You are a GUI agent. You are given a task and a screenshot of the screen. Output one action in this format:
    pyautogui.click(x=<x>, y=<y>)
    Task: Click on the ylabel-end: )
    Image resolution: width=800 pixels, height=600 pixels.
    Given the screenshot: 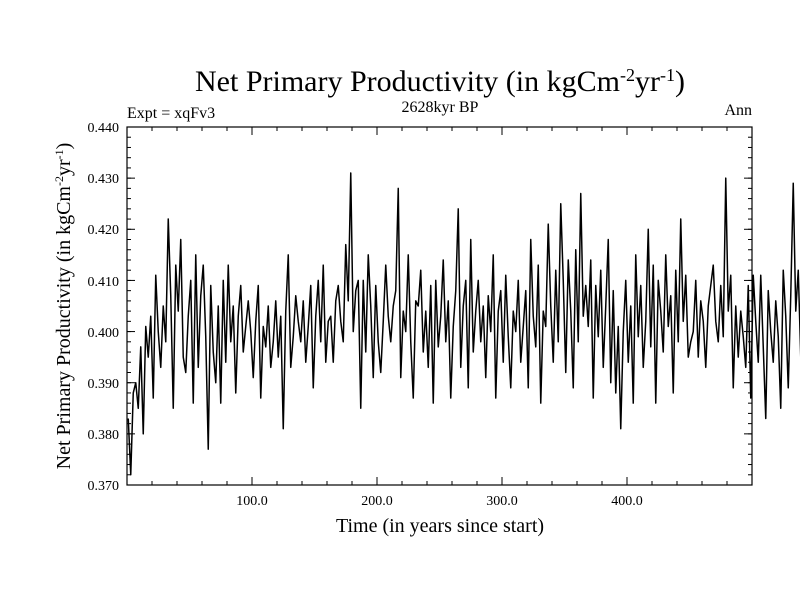 What is the action you would take?
    pyautogui.click(x=64, y=146)
    